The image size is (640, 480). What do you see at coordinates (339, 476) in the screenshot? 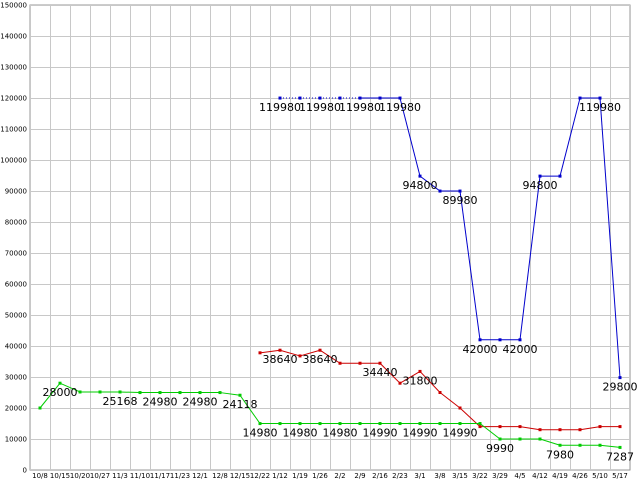
I see `x-tick-label: 2/2` at bounding box center [339, 476].